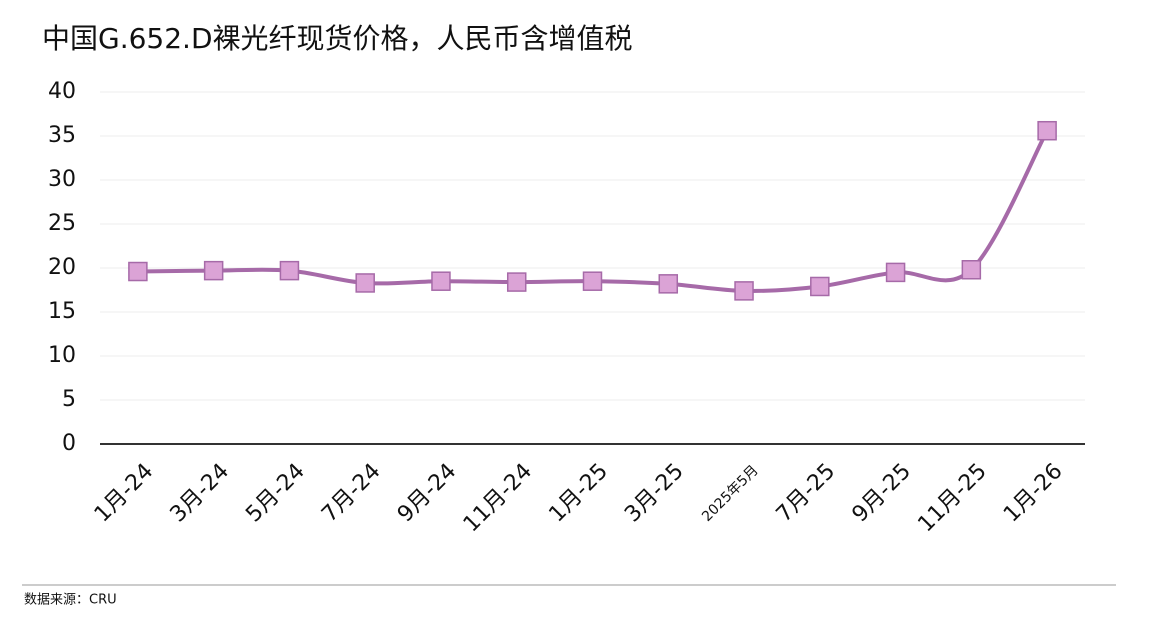 This screenshot has height=619, width=1150. I want to click on x-tick-label: 11月-24, so click(498, 498).